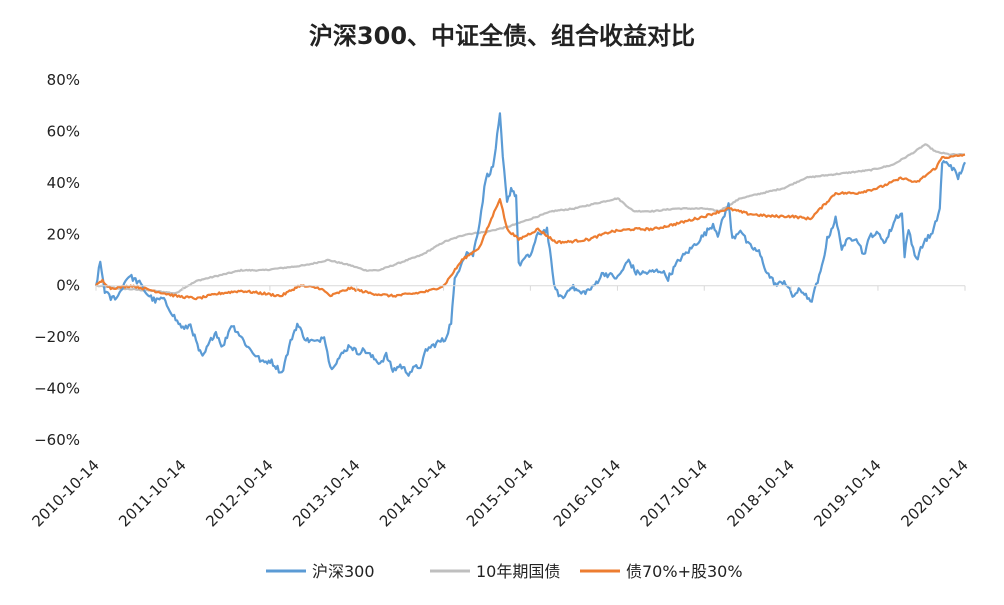  What do you see at coordinates (500, 493) in the screenshot?
I see `x-tick-label: 2015-10-14` at bounding box center [500, 493].